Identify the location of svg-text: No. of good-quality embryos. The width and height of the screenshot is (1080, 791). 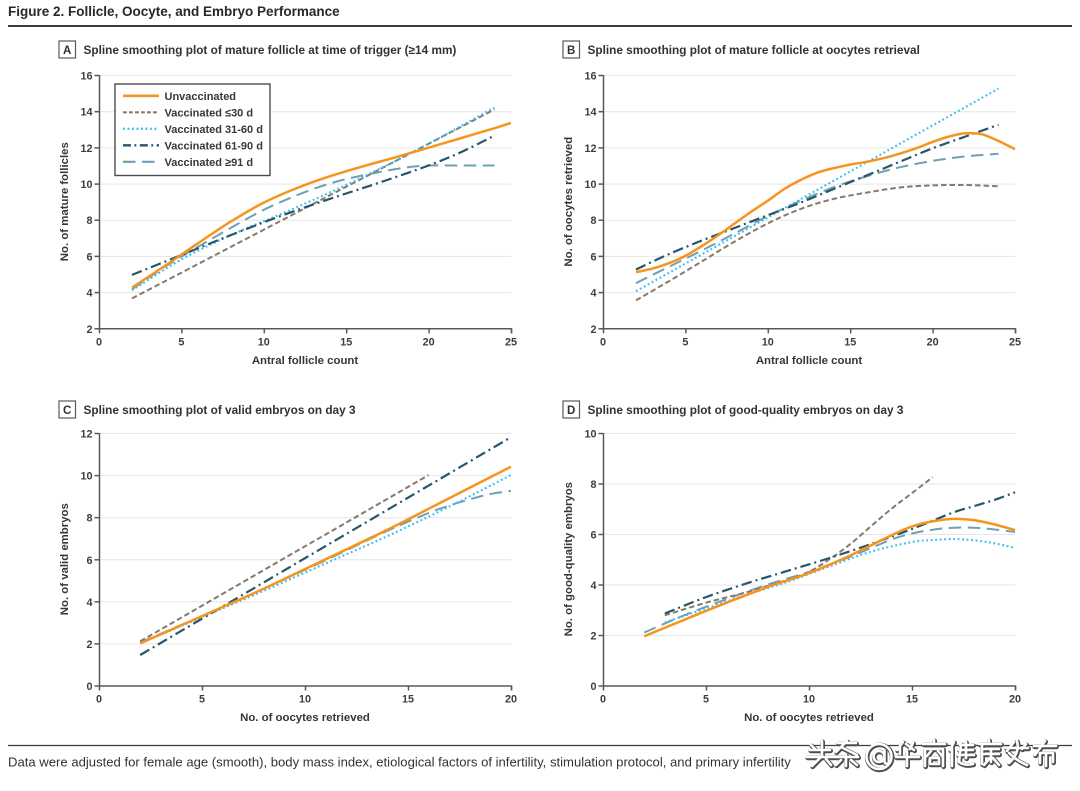
(569, 559).